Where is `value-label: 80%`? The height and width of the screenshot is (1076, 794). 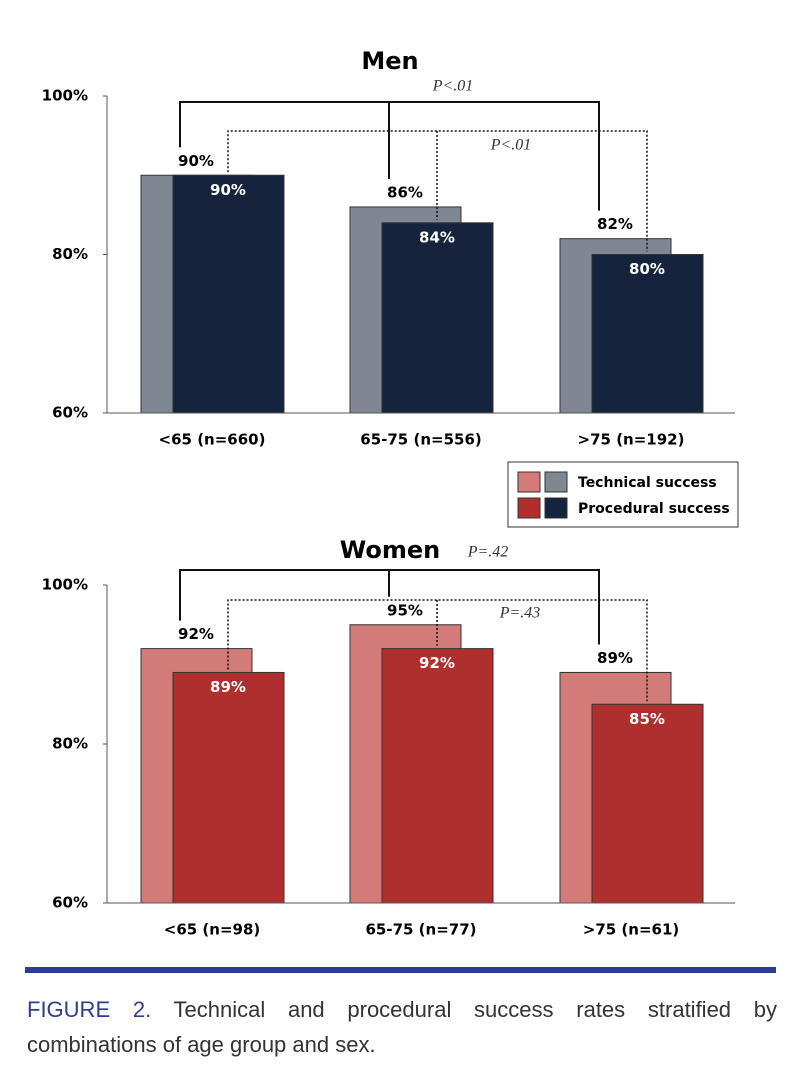
value-label: 80% is located at coordinates (647, 269).